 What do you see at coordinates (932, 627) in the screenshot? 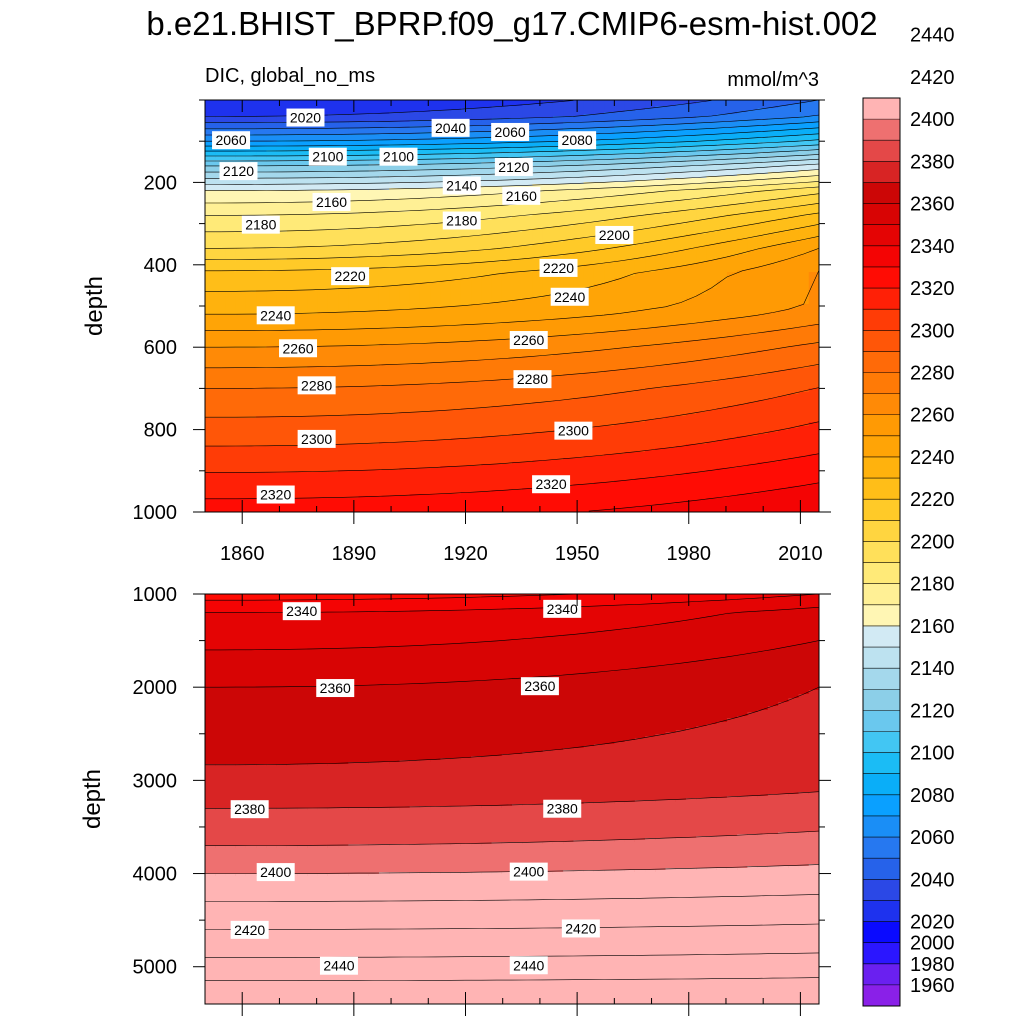
I see `colorbar-label: 2160` at bounding box center [932, 627].